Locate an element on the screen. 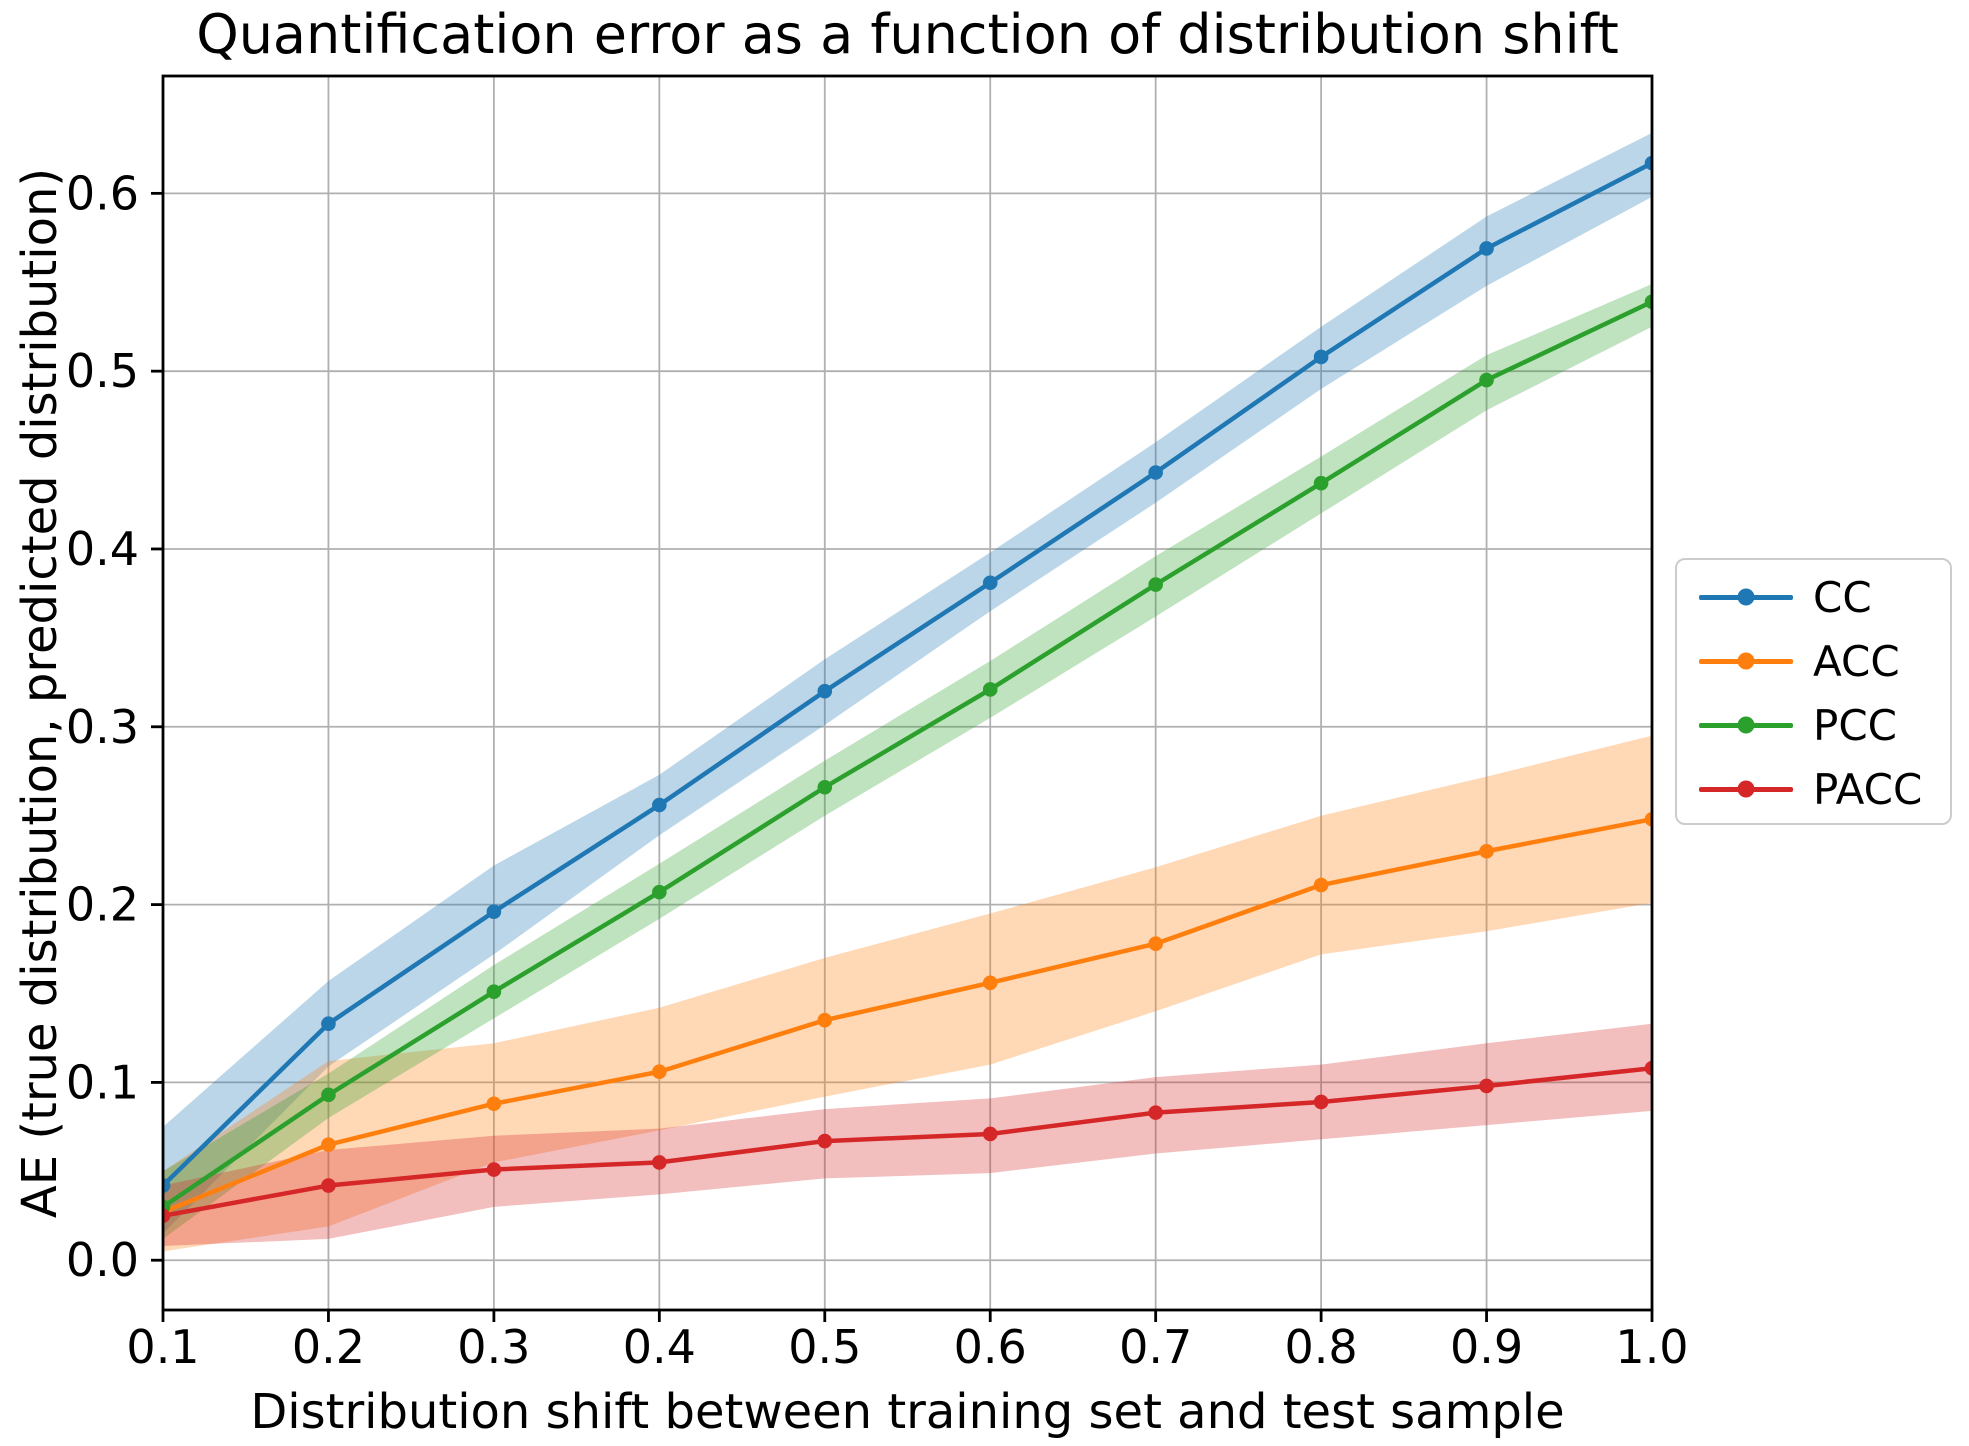  x-tick-label: 0.7 is located at coordinates (1155, 1347).